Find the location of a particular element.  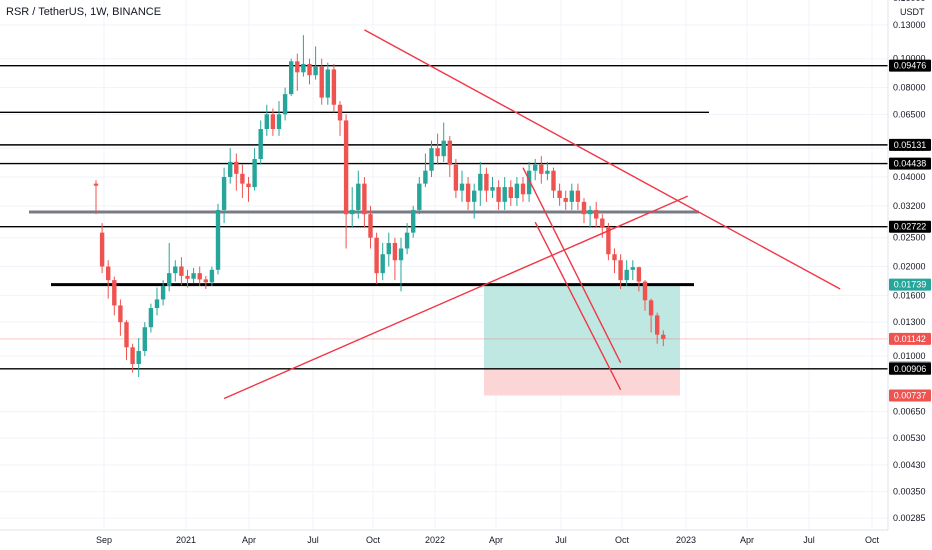

target-zone is located at coordinates (582, 326).